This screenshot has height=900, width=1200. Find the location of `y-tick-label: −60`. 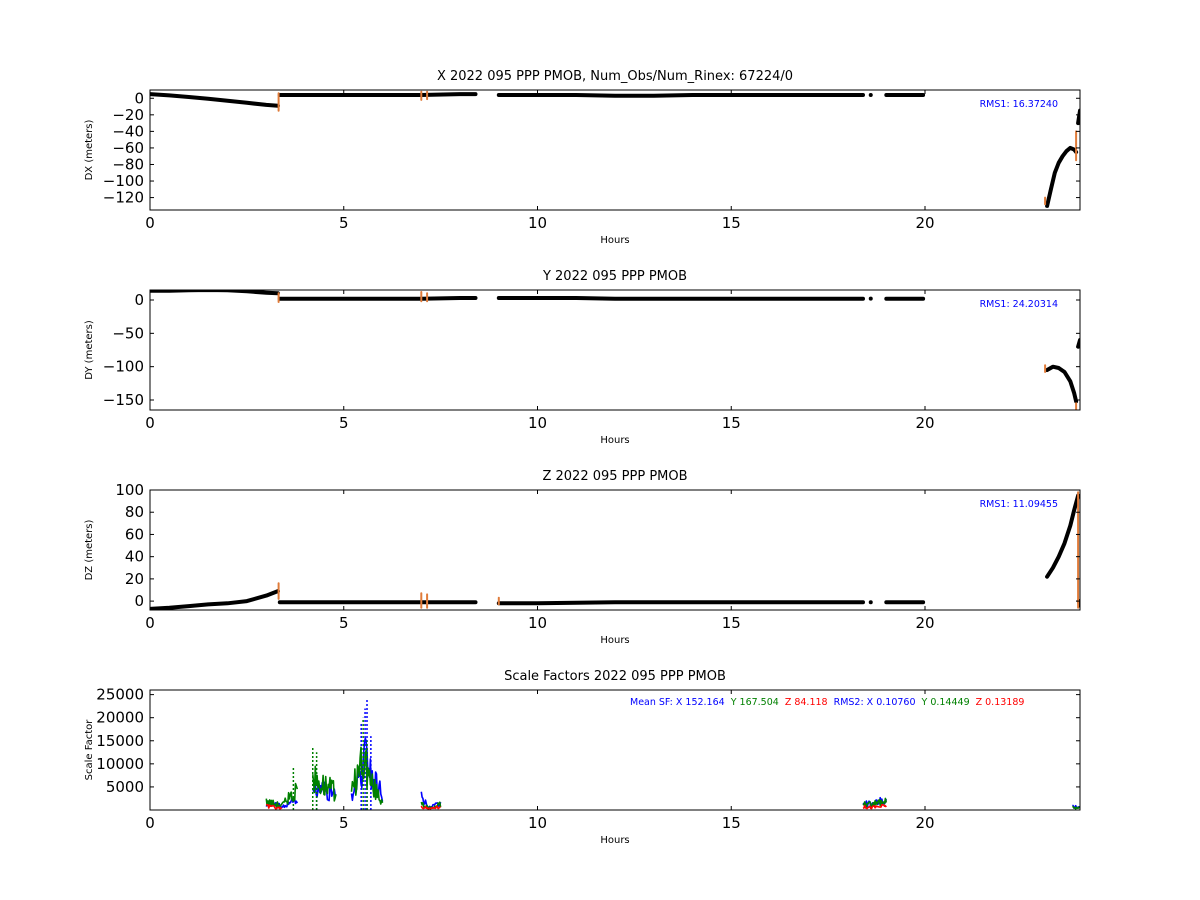

y-tick-label: −60 is located at coordinates (128, 148).